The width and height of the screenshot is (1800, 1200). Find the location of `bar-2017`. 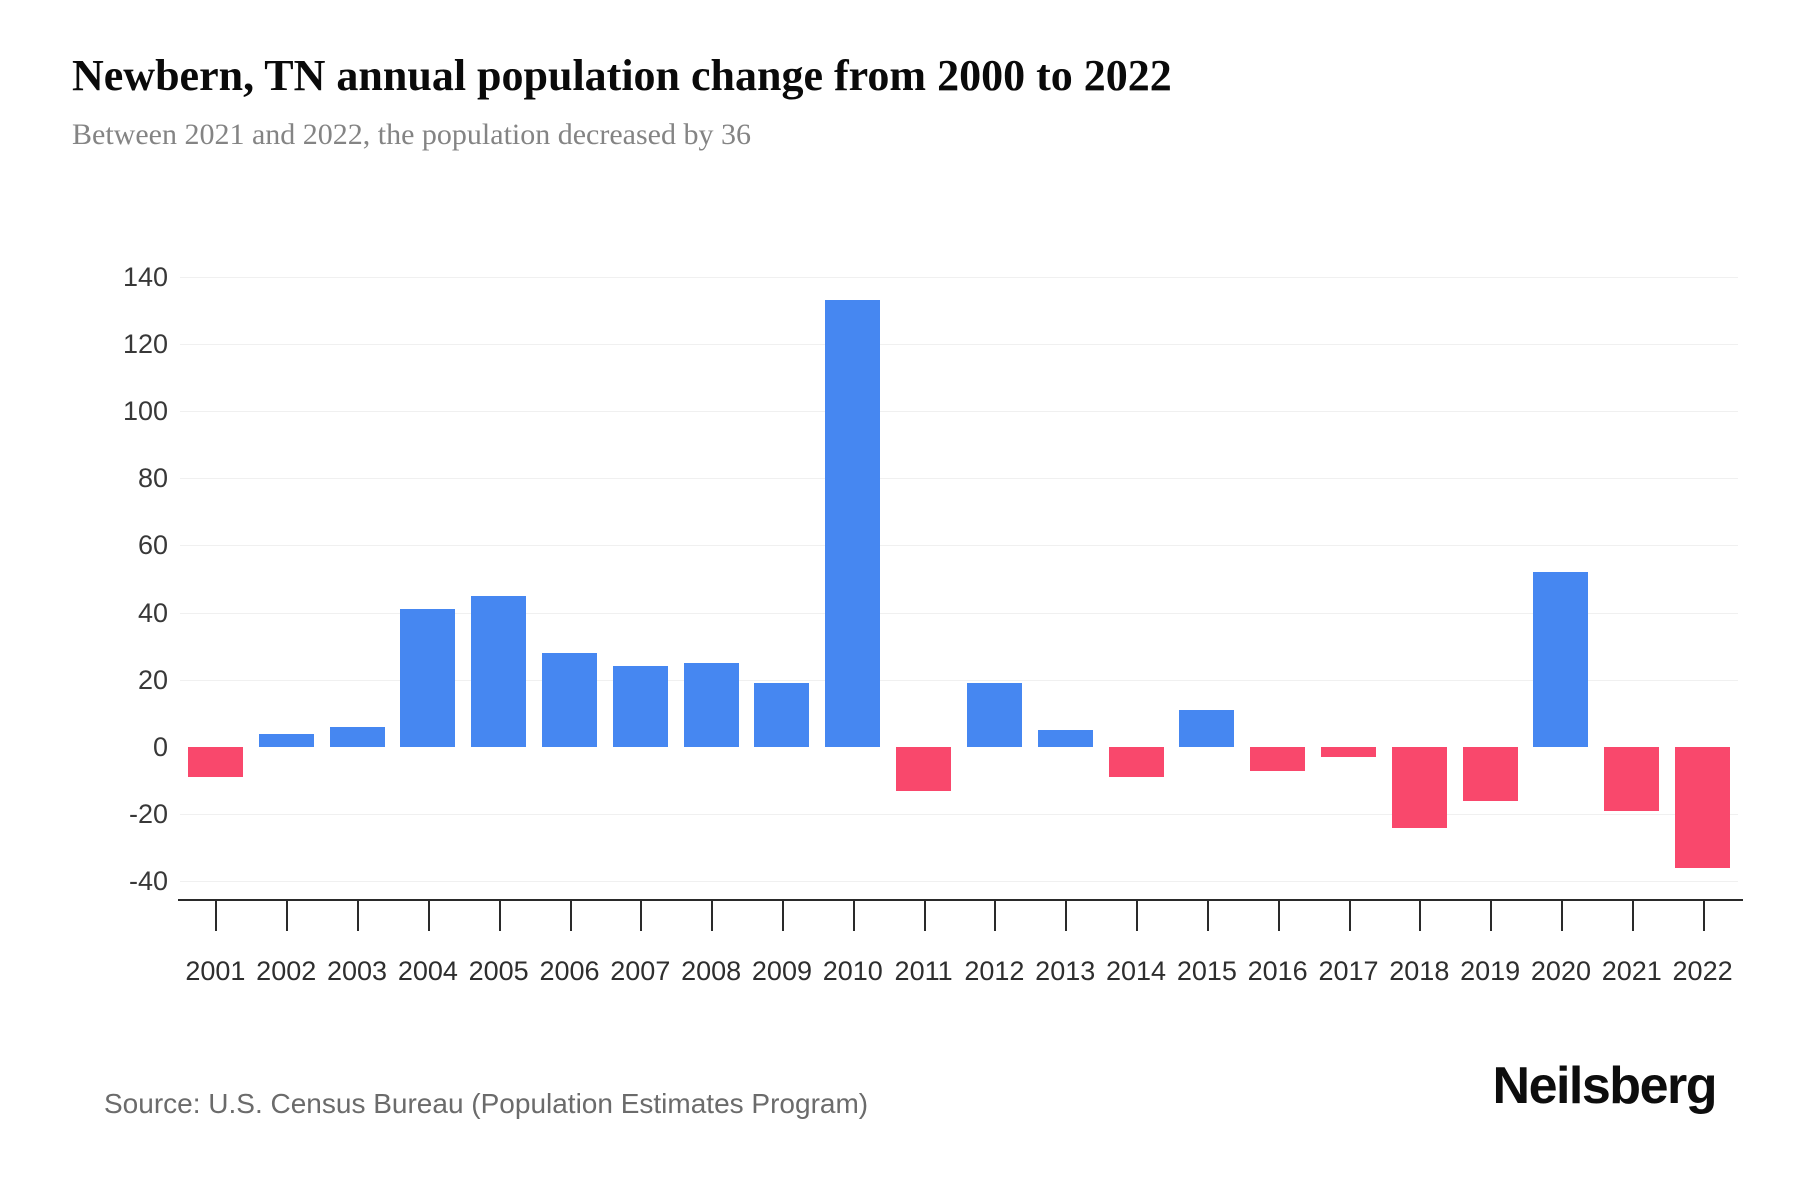

bar-2017 is located at coordinates (1348, 752).